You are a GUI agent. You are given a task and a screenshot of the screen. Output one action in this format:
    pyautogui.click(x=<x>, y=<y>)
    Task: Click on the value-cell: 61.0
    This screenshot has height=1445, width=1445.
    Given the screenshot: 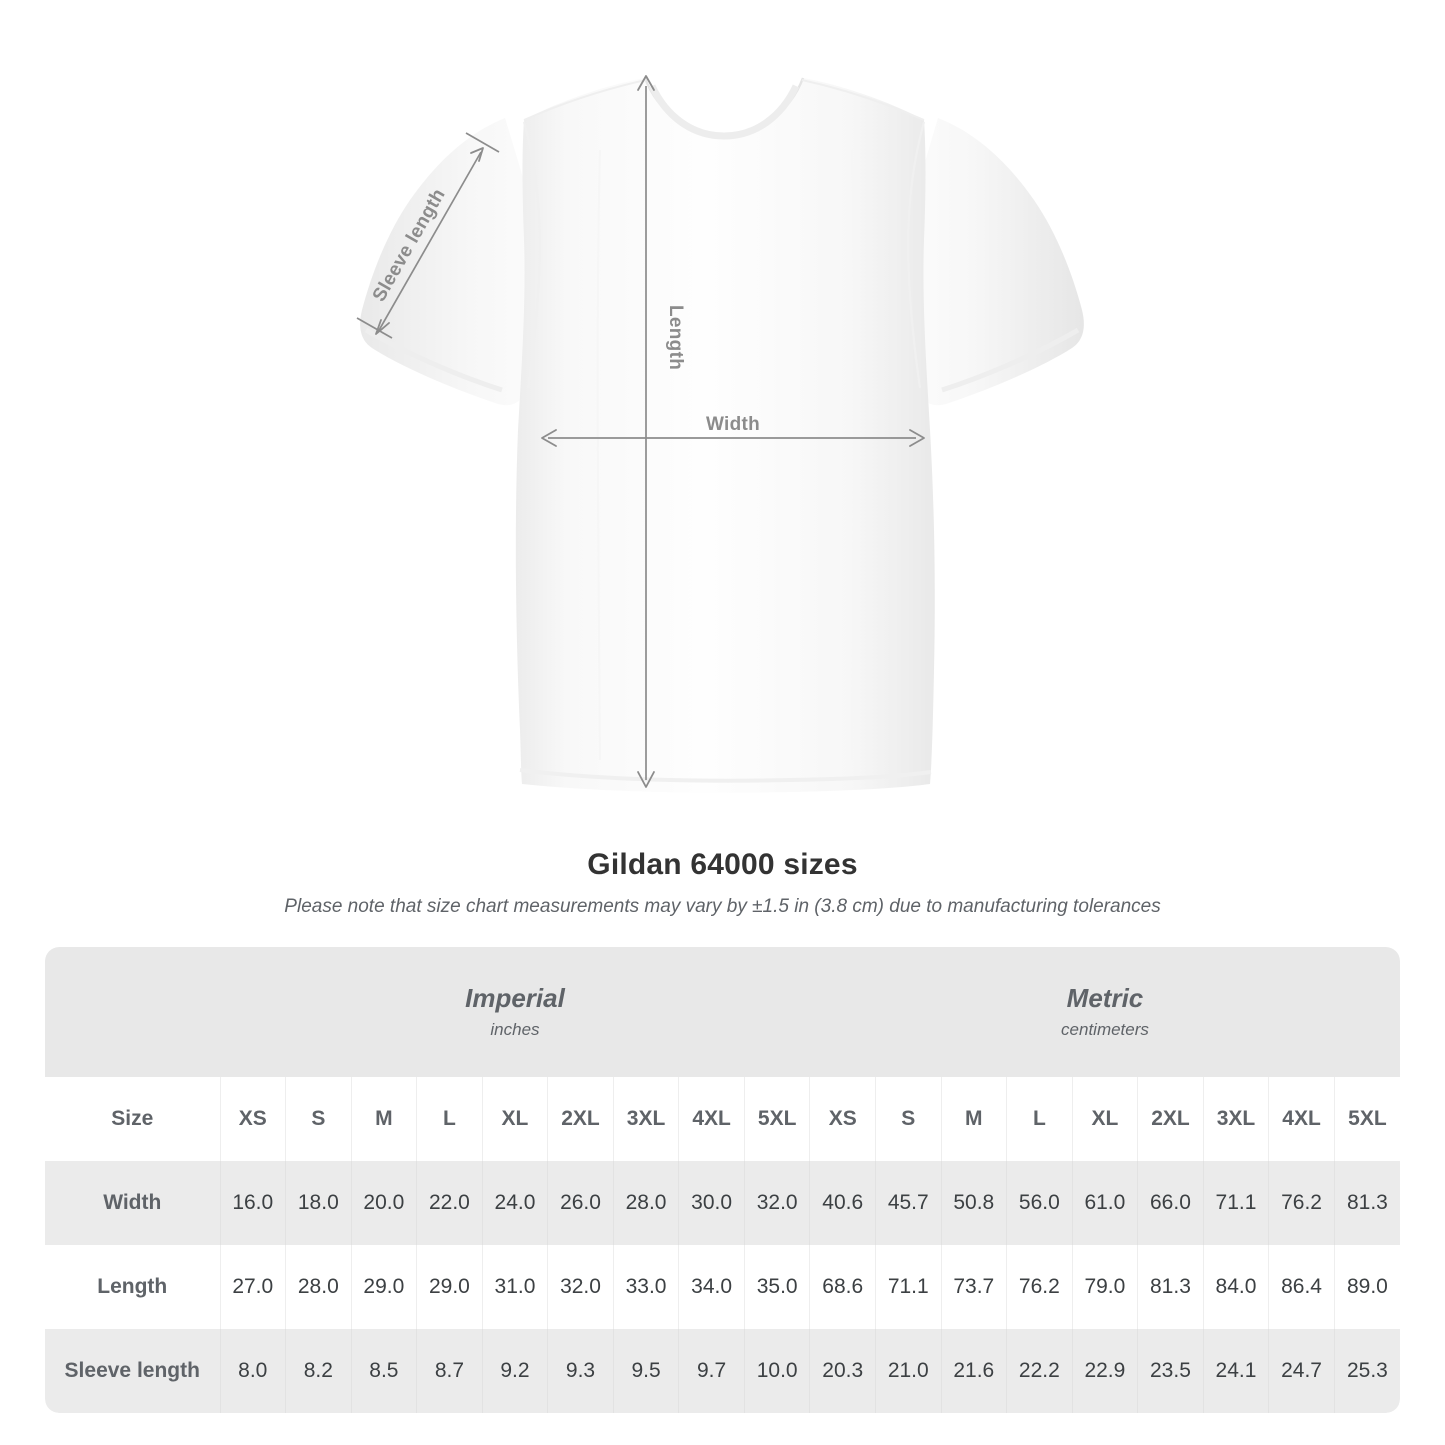 What is the action you would take?
    pyautogui.click(x=1104, y=1203)
    